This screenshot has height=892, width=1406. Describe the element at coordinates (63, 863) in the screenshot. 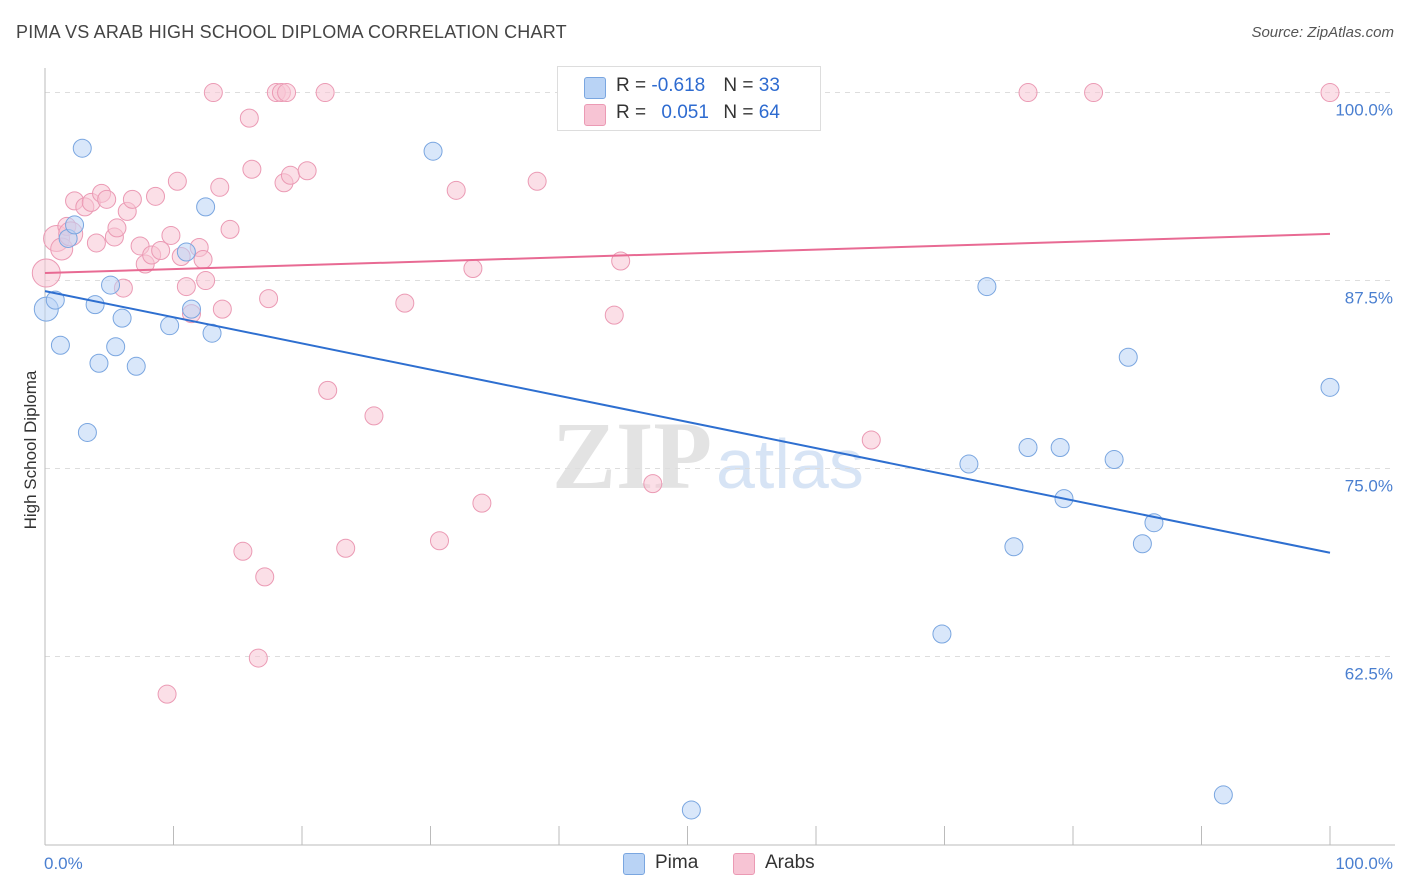

I see `x-tick-label-min: 0.0%` at that location.